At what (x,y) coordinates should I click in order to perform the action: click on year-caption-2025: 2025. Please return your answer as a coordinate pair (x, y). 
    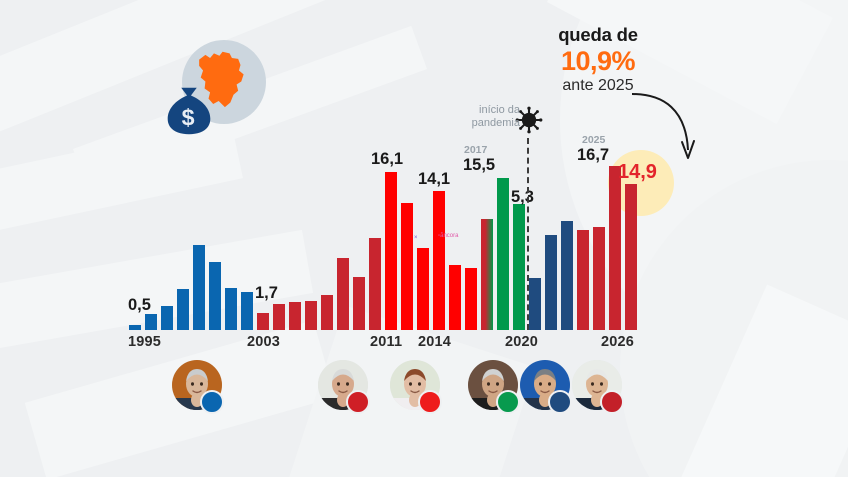
    Looking at the image, I should click on (594, 140).